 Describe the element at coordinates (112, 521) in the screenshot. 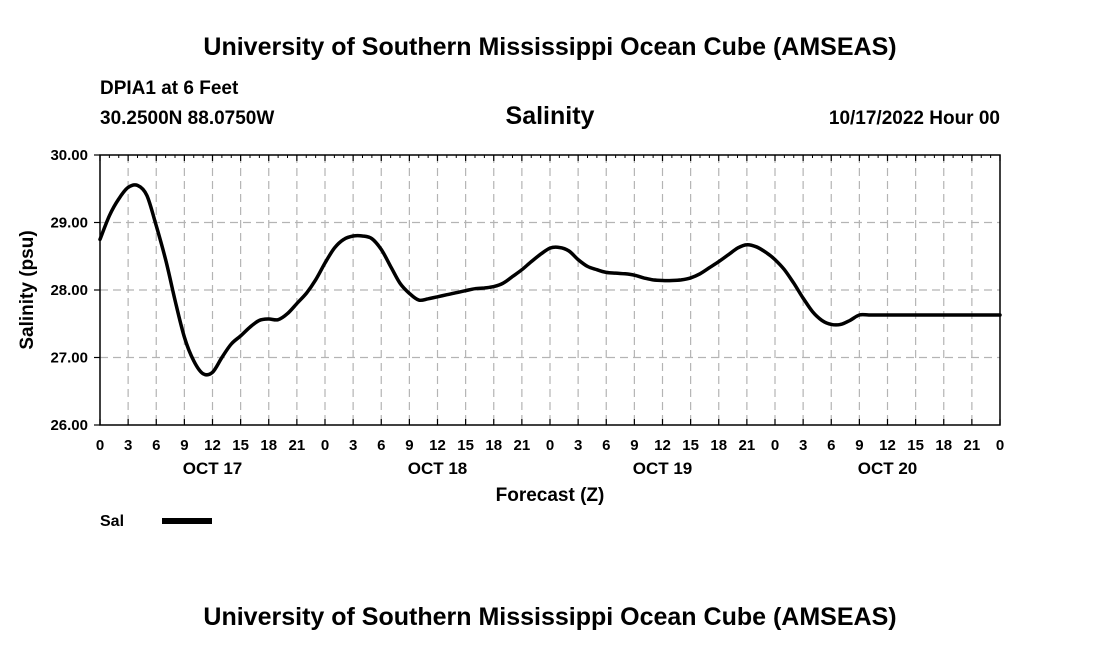

I see `legend-label: Sal` at that location.